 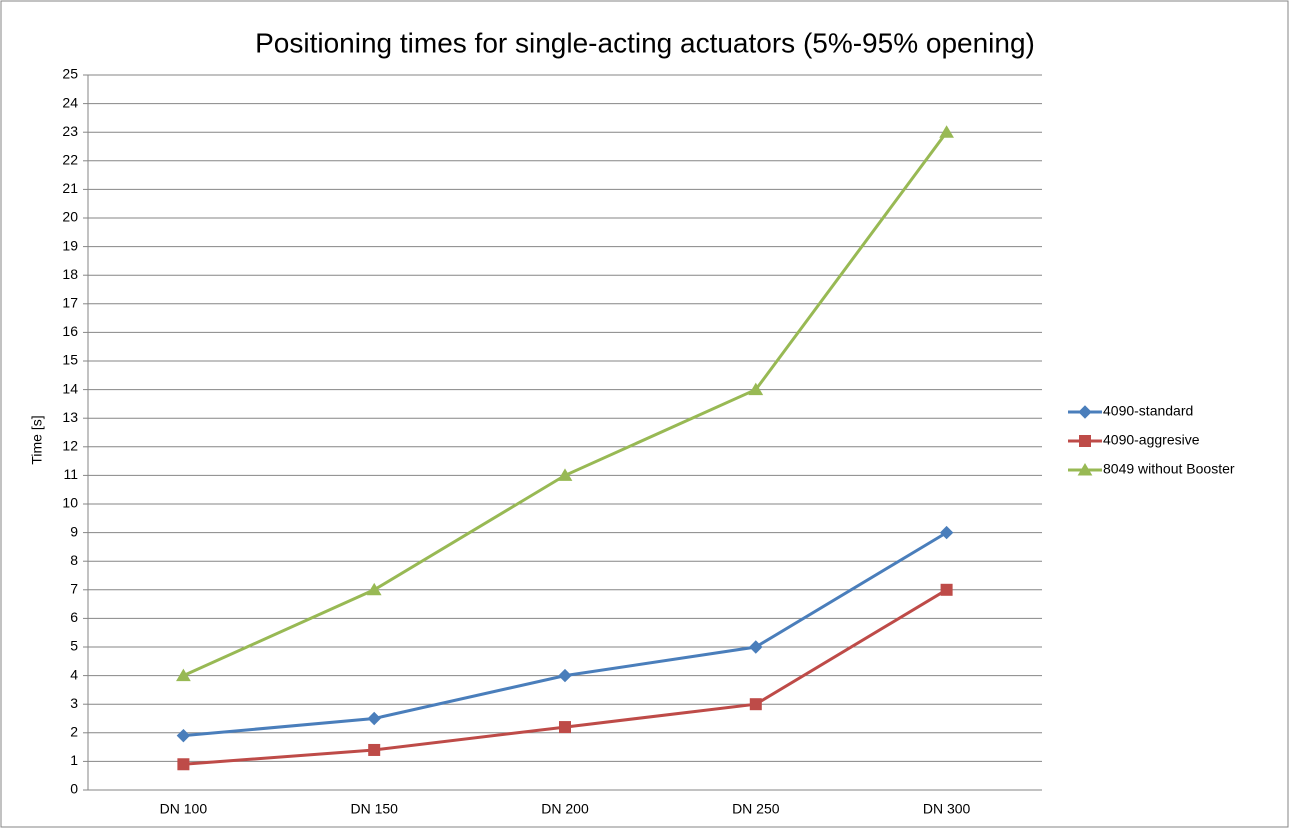 I want to click on x-tick-label: DN 300, so click(x=947, y=809).